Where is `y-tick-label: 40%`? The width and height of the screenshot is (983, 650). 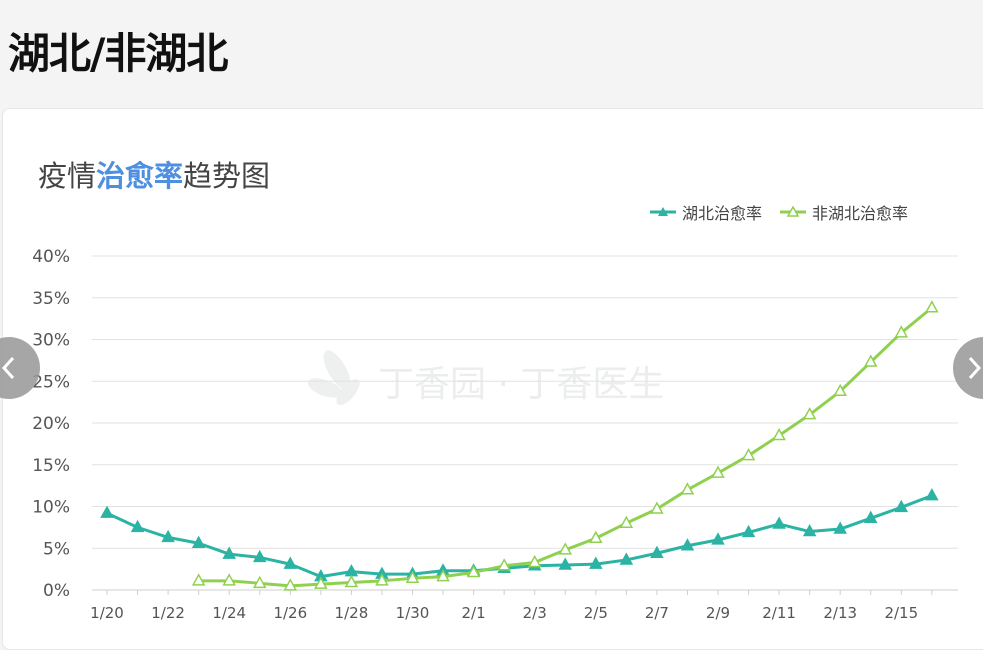 y-tick-label: 40% is located at coordinates (51, 257).